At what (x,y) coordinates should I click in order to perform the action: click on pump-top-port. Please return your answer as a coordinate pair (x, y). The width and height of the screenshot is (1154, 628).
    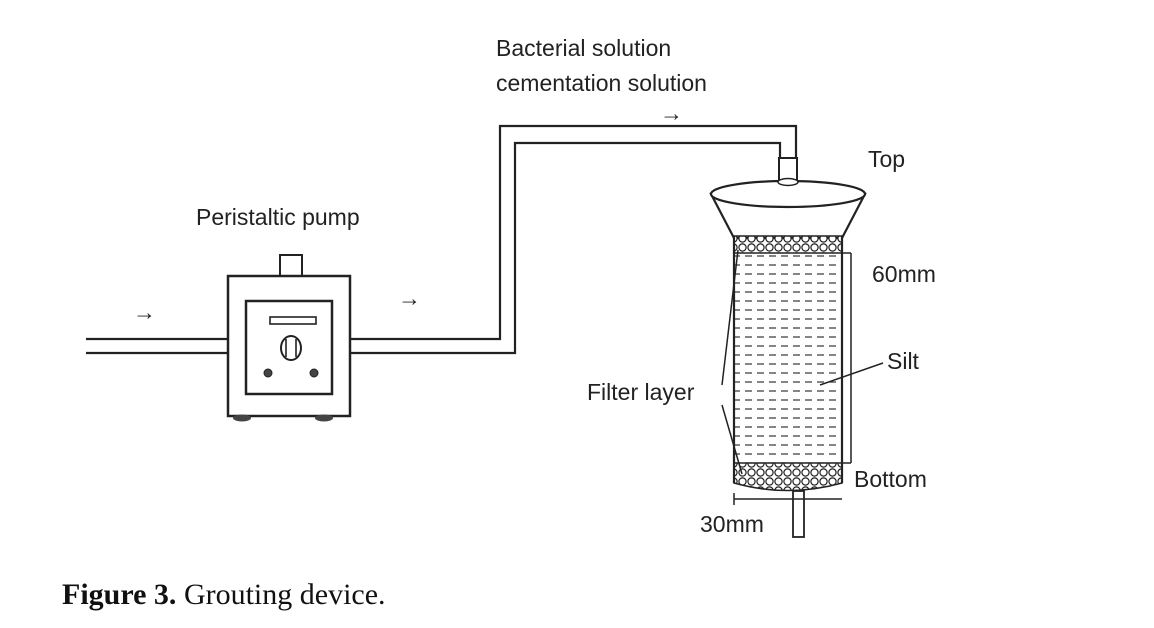
    Looking at the image, I should click on (291, 265).